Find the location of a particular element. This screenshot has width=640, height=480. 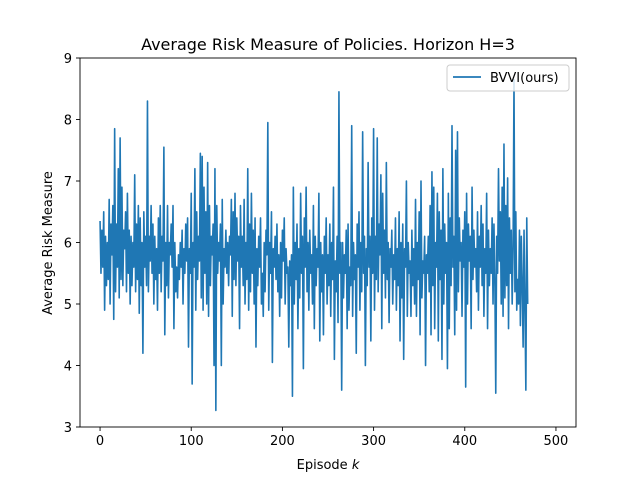

y-axis-title: Average Risk Measure is located at coordinates (48, 243).